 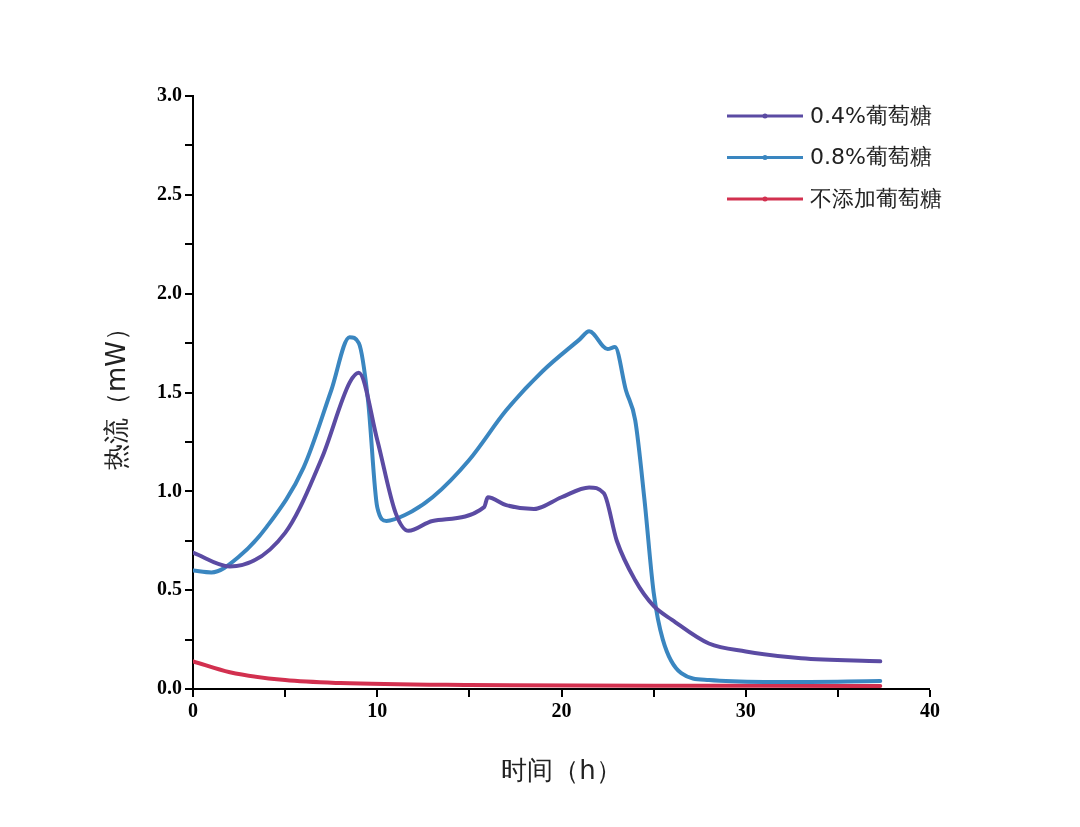 What do you see at coordinates (876, 198) in the screenshot?
I see `legend-label: 不添加葡萄糖` at bounding box center [876, 198].